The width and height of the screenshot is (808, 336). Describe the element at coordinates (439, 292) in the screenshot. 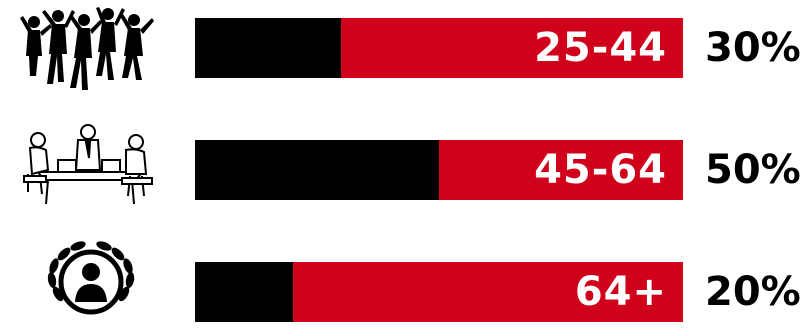

I see `bar-64-plus: 64+` at that location.